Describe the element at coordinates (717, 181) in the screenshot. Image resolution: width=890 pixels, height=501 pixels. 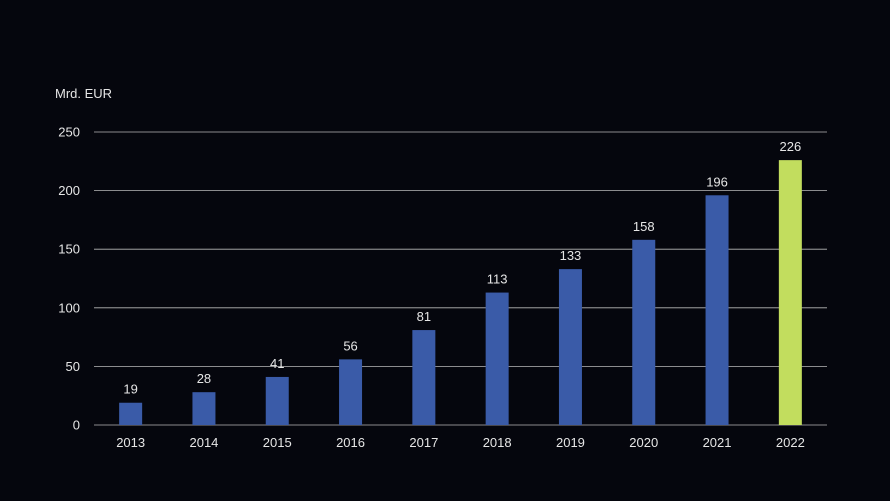
I see `data-label-2021: 196` at that location.